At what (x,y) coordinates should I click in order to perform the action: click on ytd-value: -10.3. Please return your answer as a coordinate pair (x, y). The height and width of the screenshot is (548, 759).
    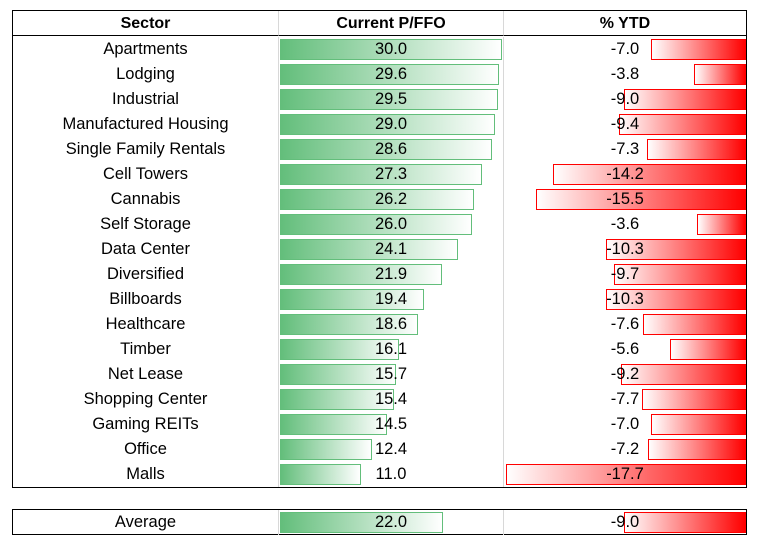
    Looking at the image, I should click on (625, 299).